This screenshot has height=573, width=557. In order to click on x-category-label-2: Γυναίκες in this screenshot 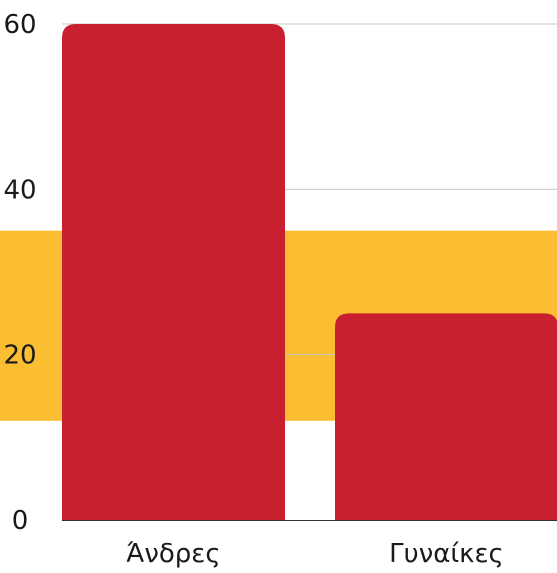, I will do `click(446, 554)`.